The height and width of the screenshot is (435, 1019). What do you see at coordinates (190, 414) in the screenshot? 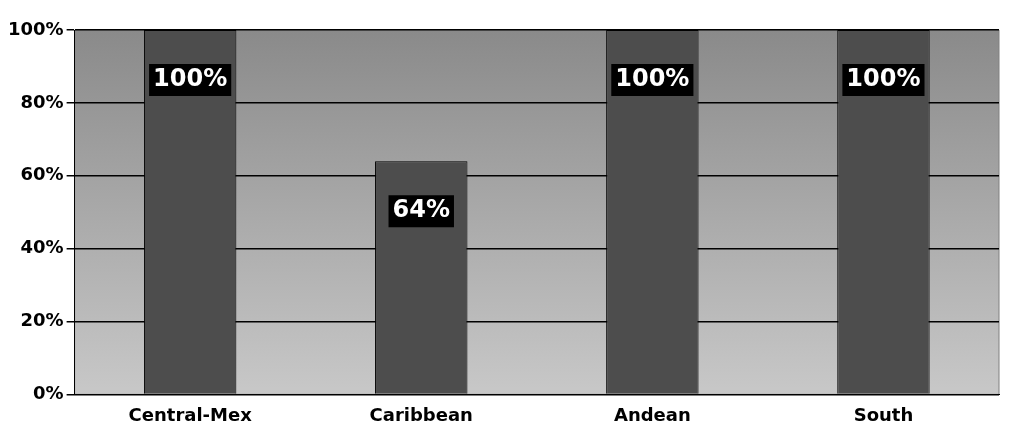
I see `x-tick-label: Central-Mex` at bounding box center [190, 414].